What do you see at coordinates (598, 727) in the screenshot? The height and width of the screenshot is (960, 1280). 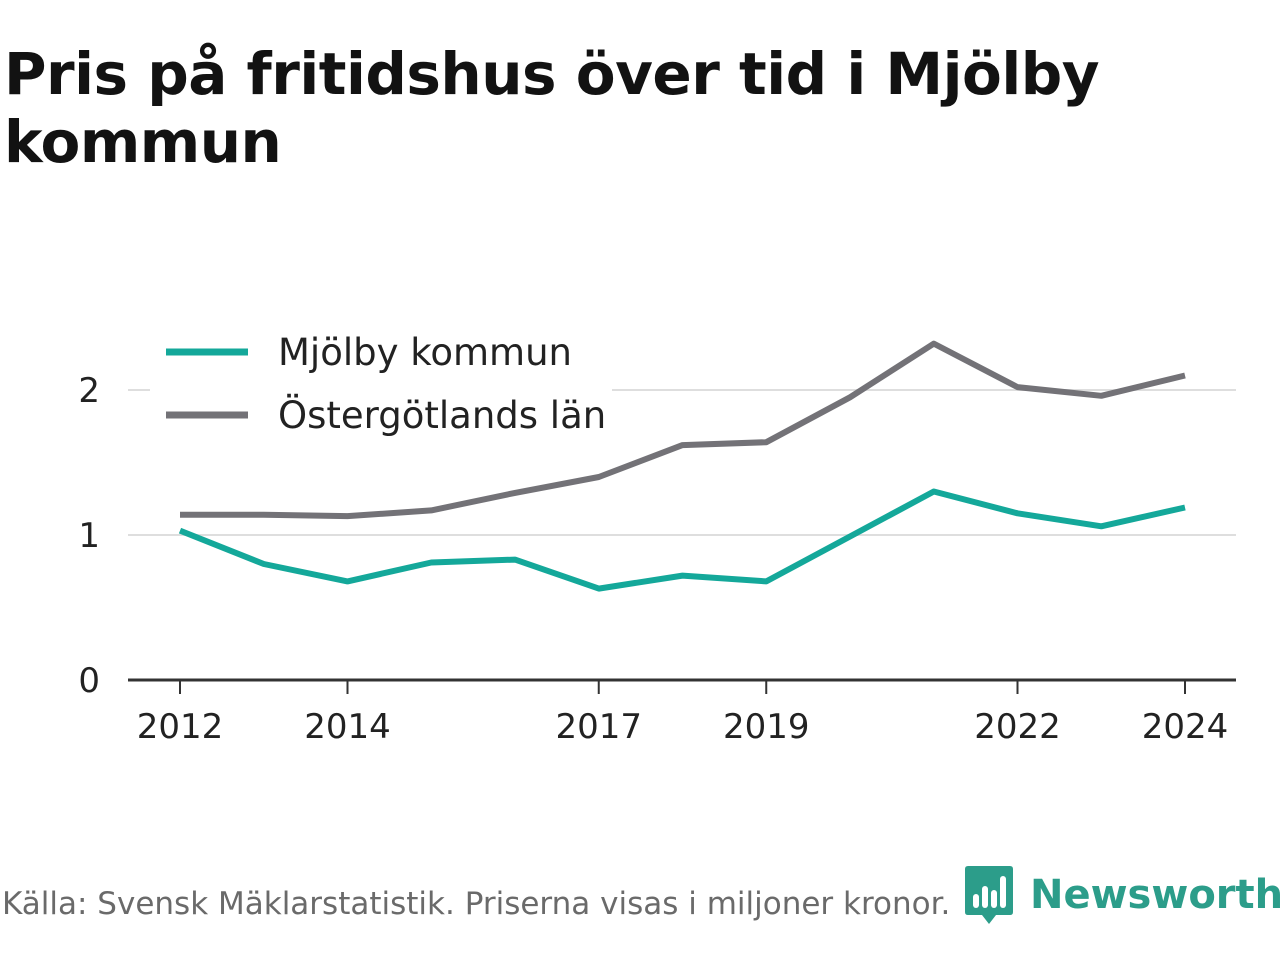 I see `x-tick-label: 2017` at bounding box center [598, 727].